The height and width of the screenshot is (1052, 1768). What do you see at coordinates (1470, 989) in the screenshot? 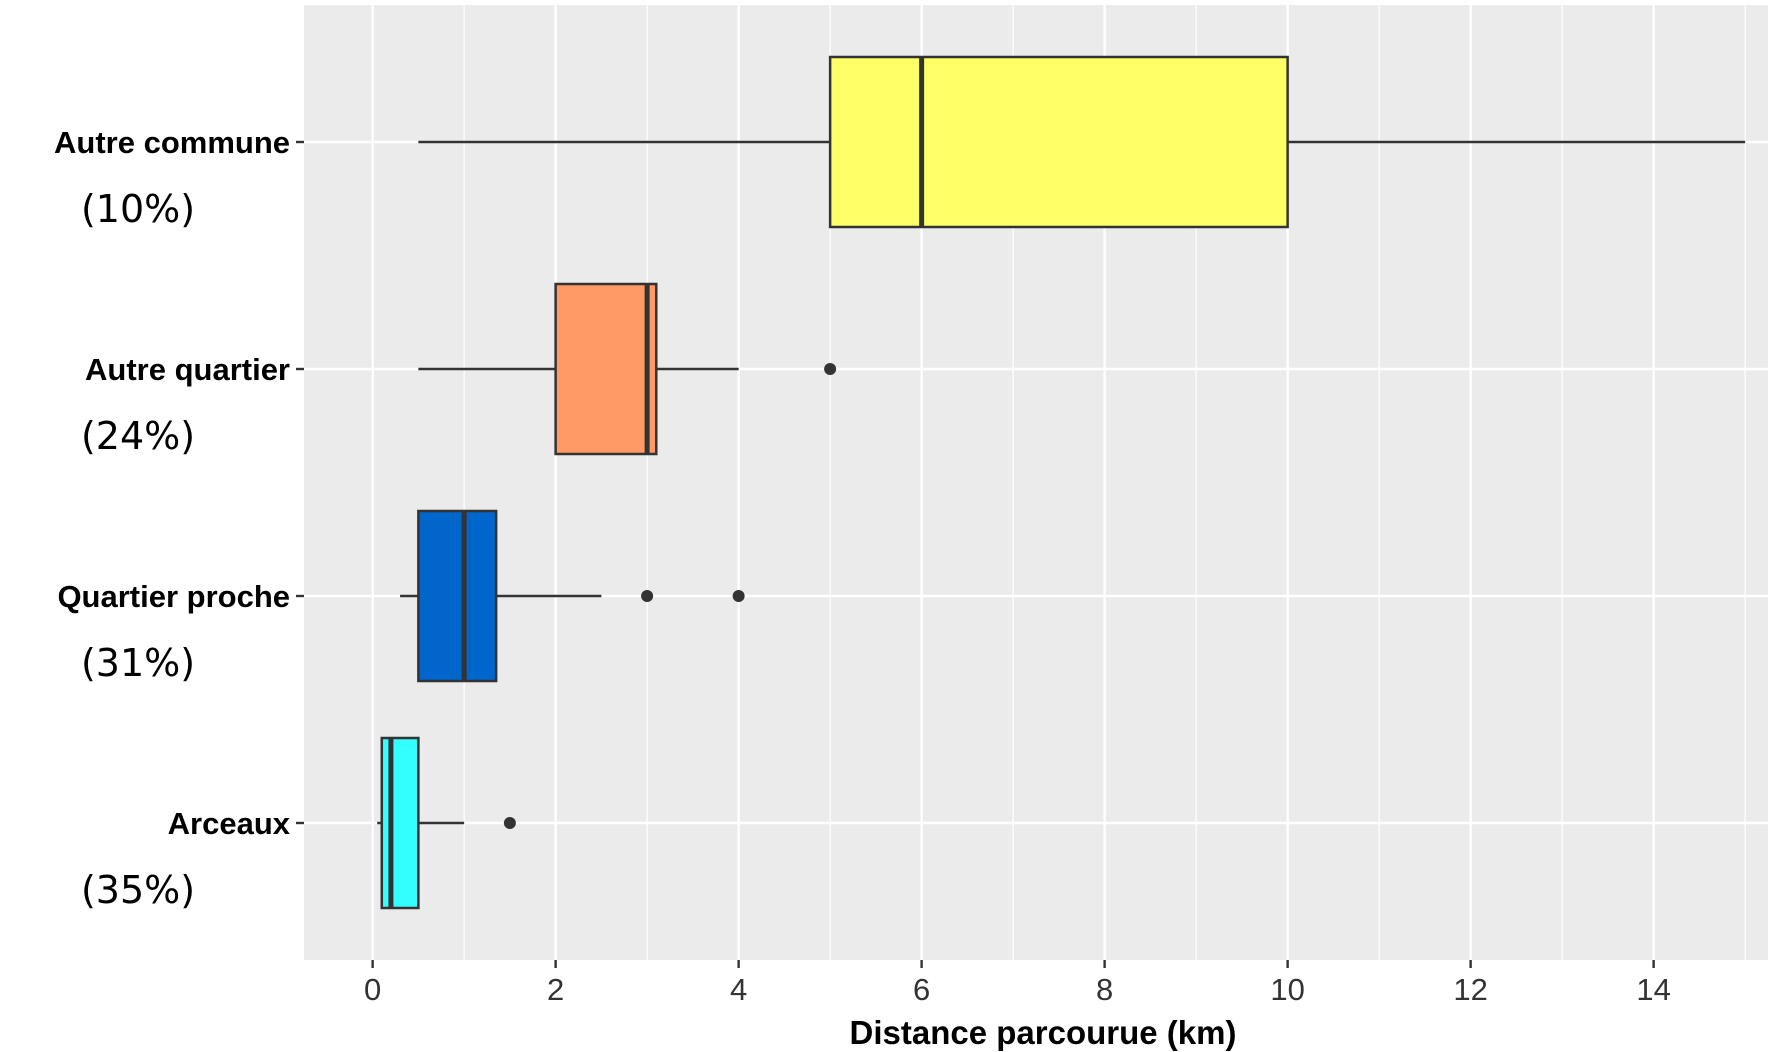
I see `x-tick-label: 12` at bounding box center [1470, 989].